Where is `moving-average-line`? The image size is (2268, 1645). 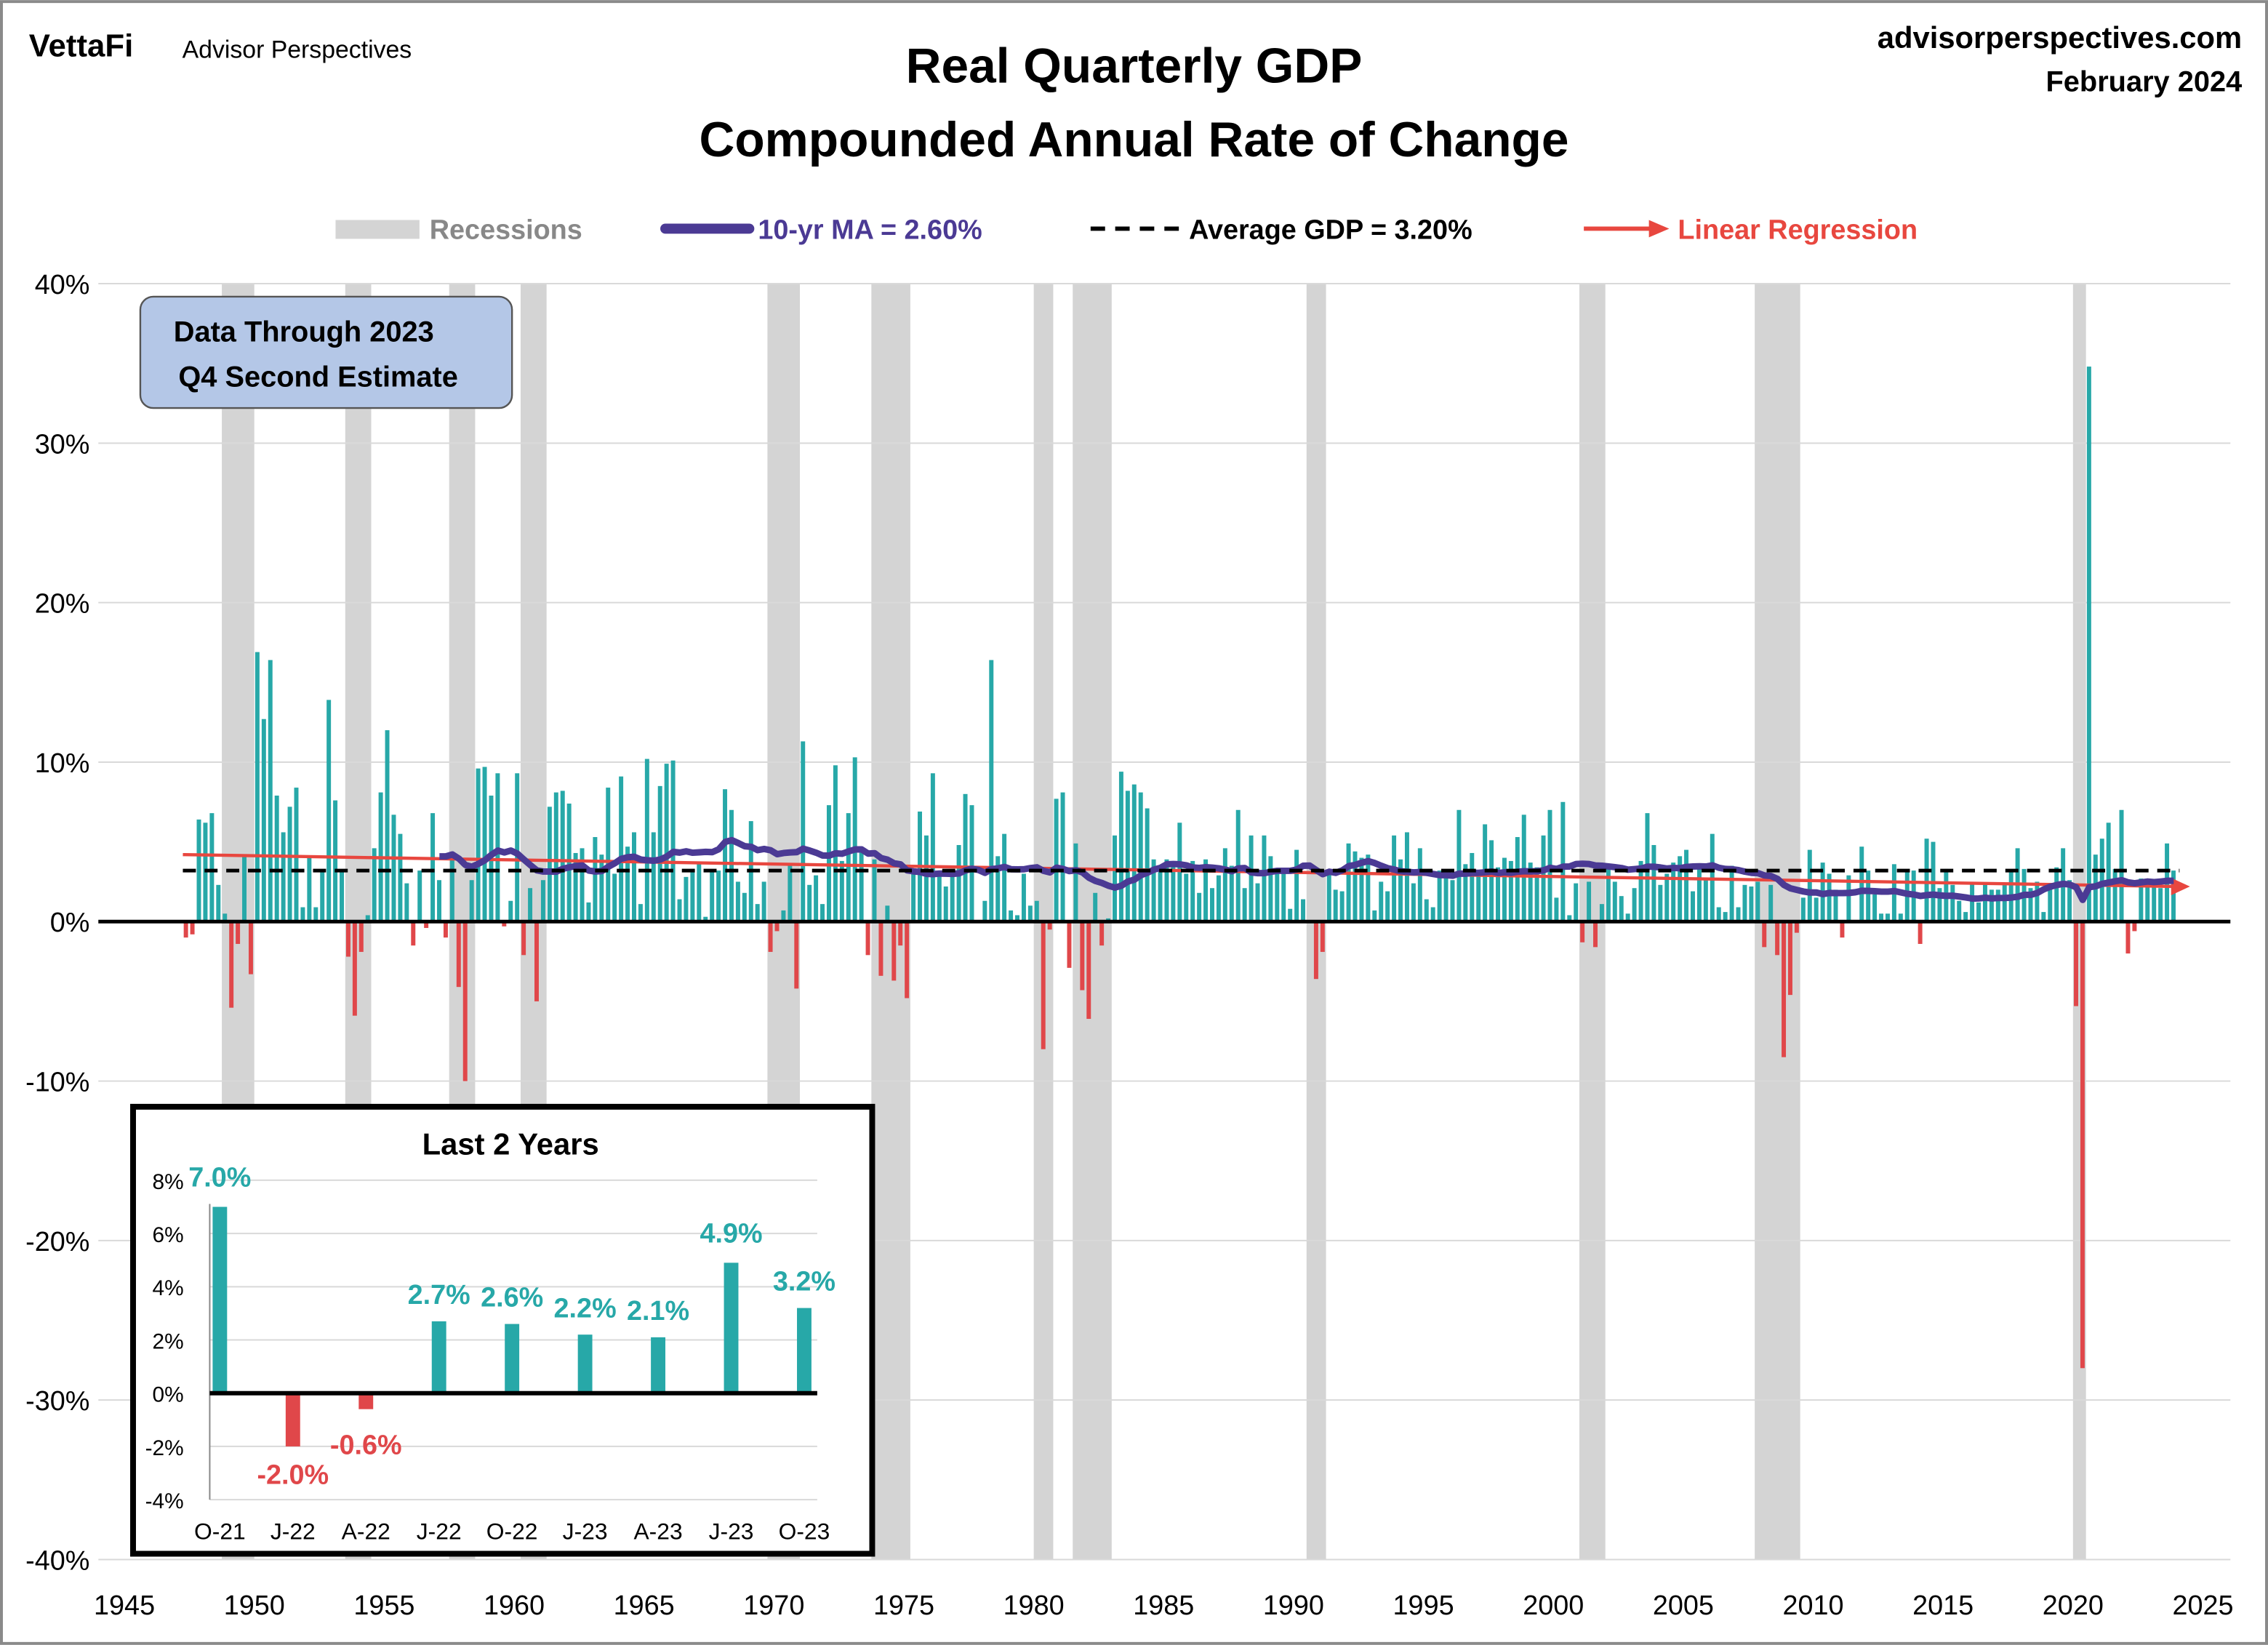
moving-average-line is located at coordinates (1306, 869).